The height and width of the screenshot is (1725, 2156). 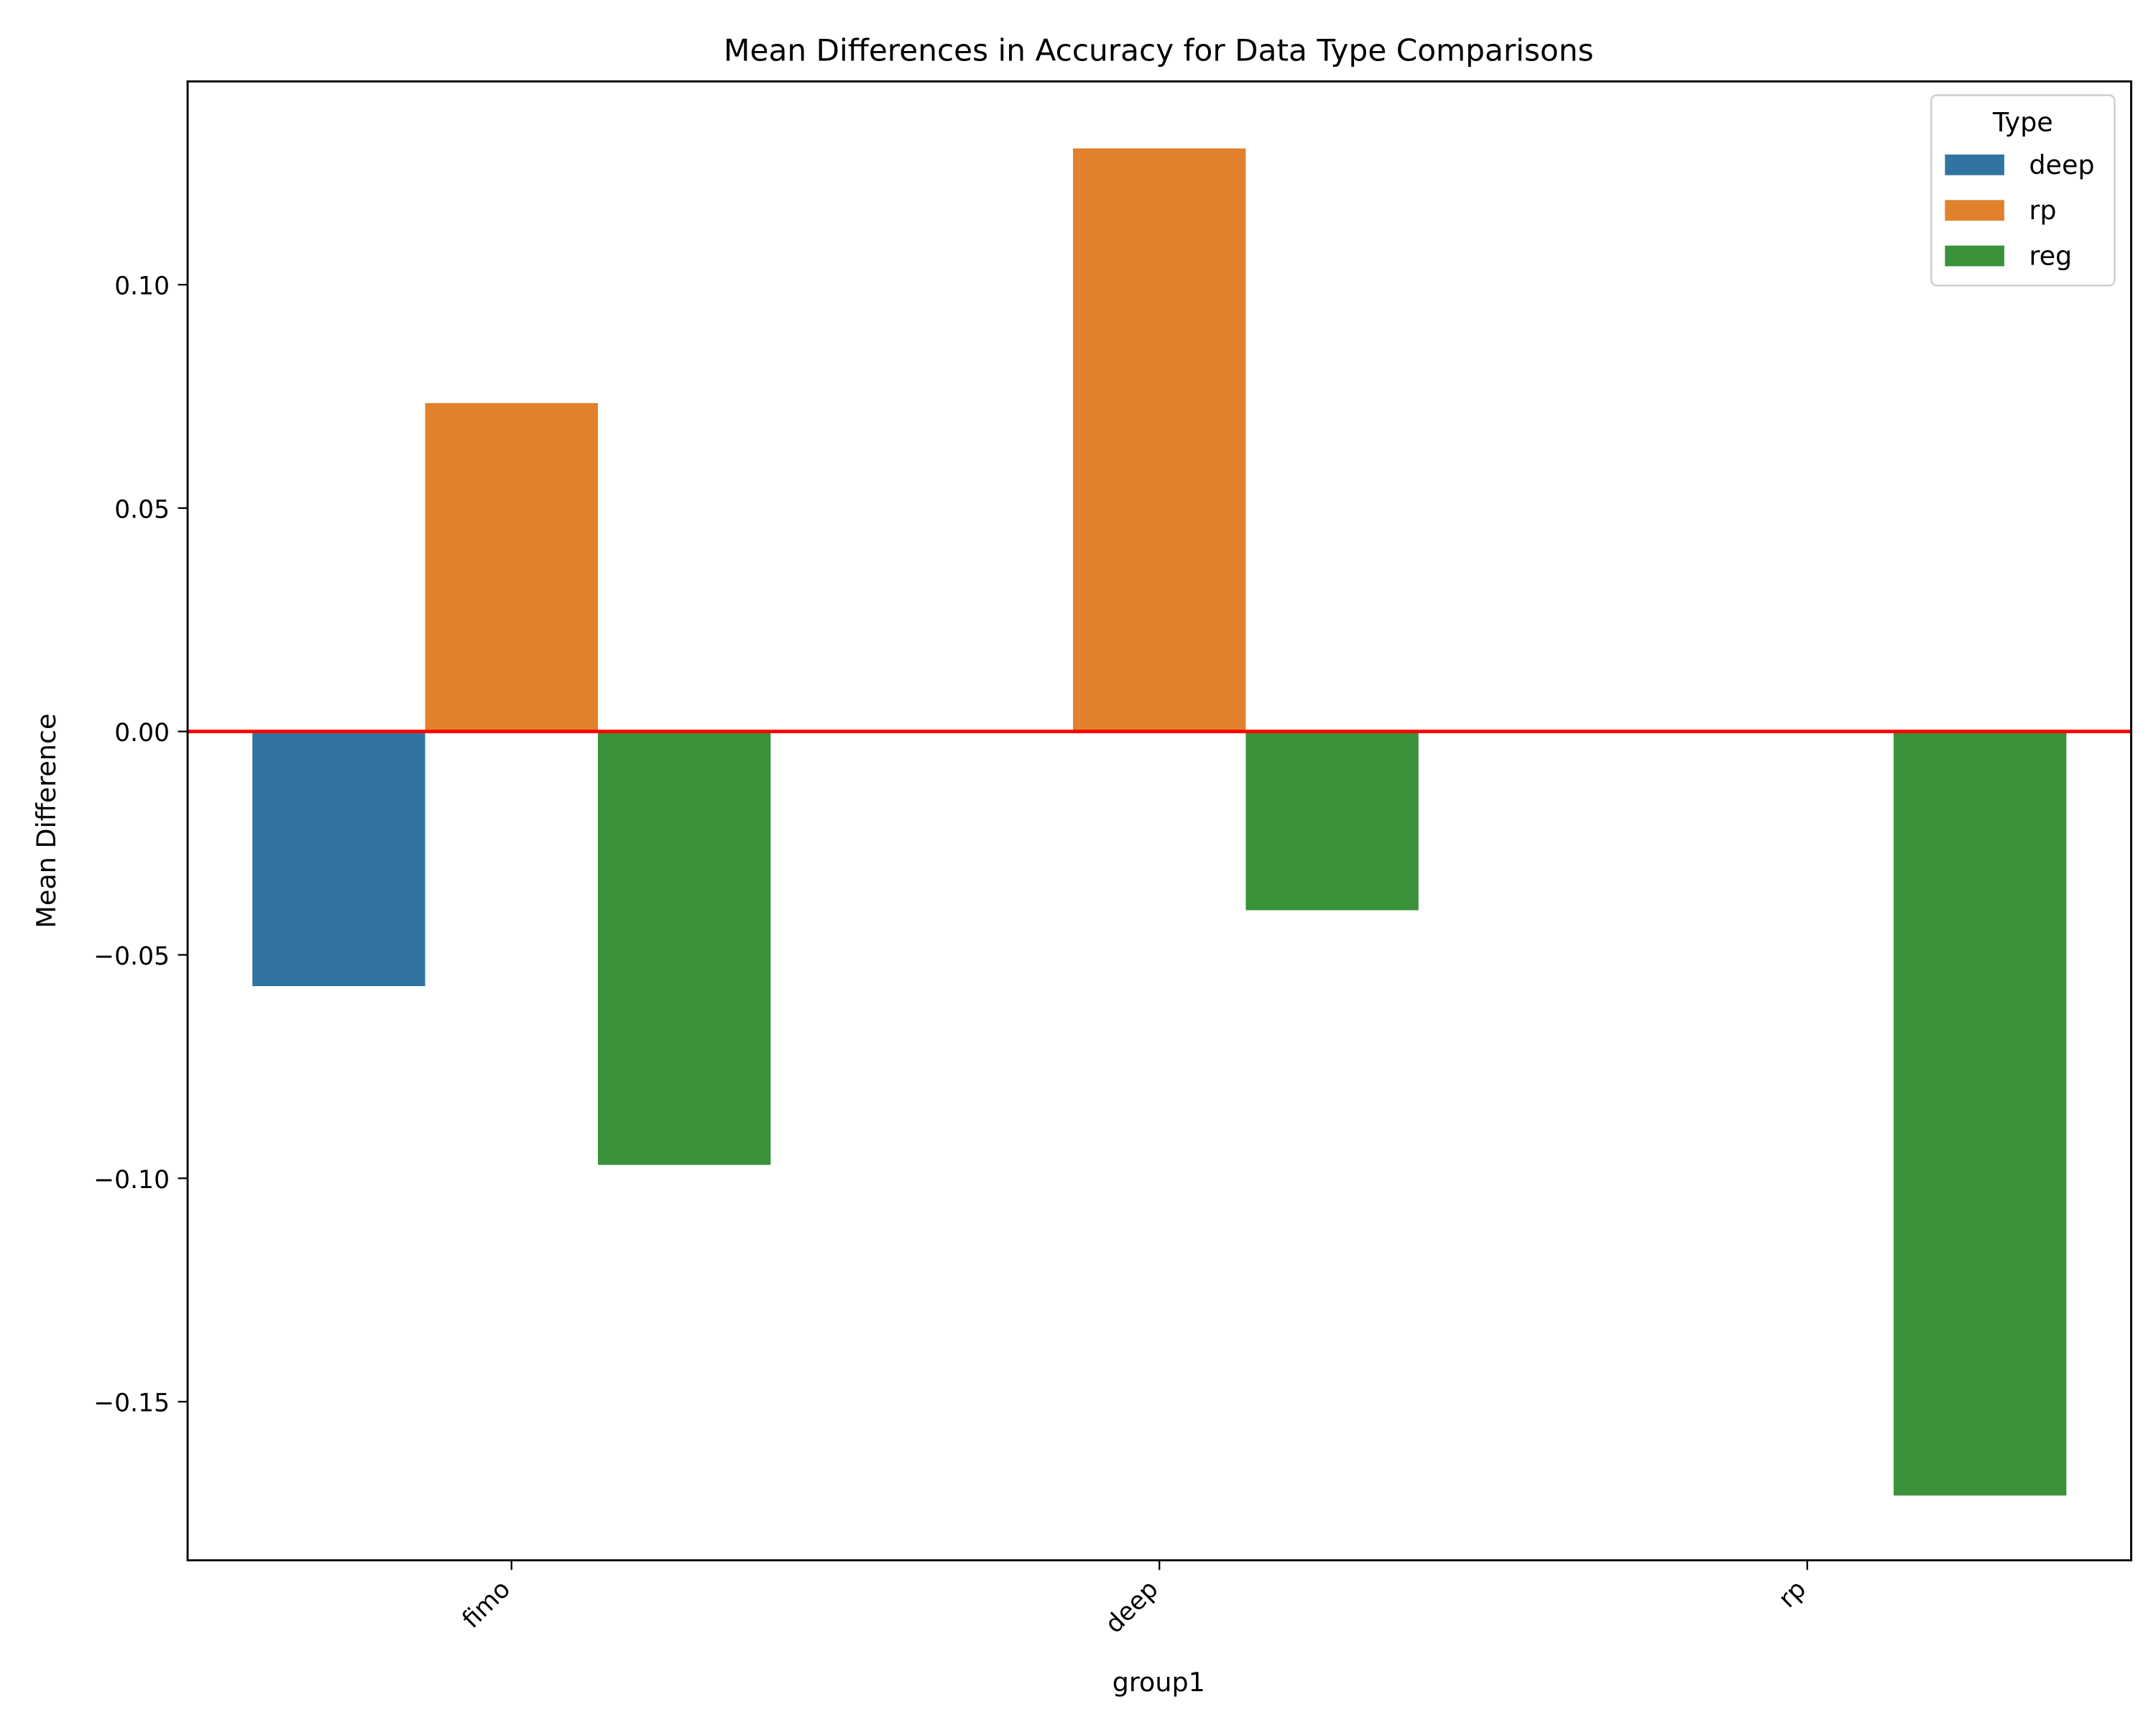 What do you see at coordinates (1159, 440) in the screenshot?
I see `bar-rp-deep` at bounding box center [1159, 440].